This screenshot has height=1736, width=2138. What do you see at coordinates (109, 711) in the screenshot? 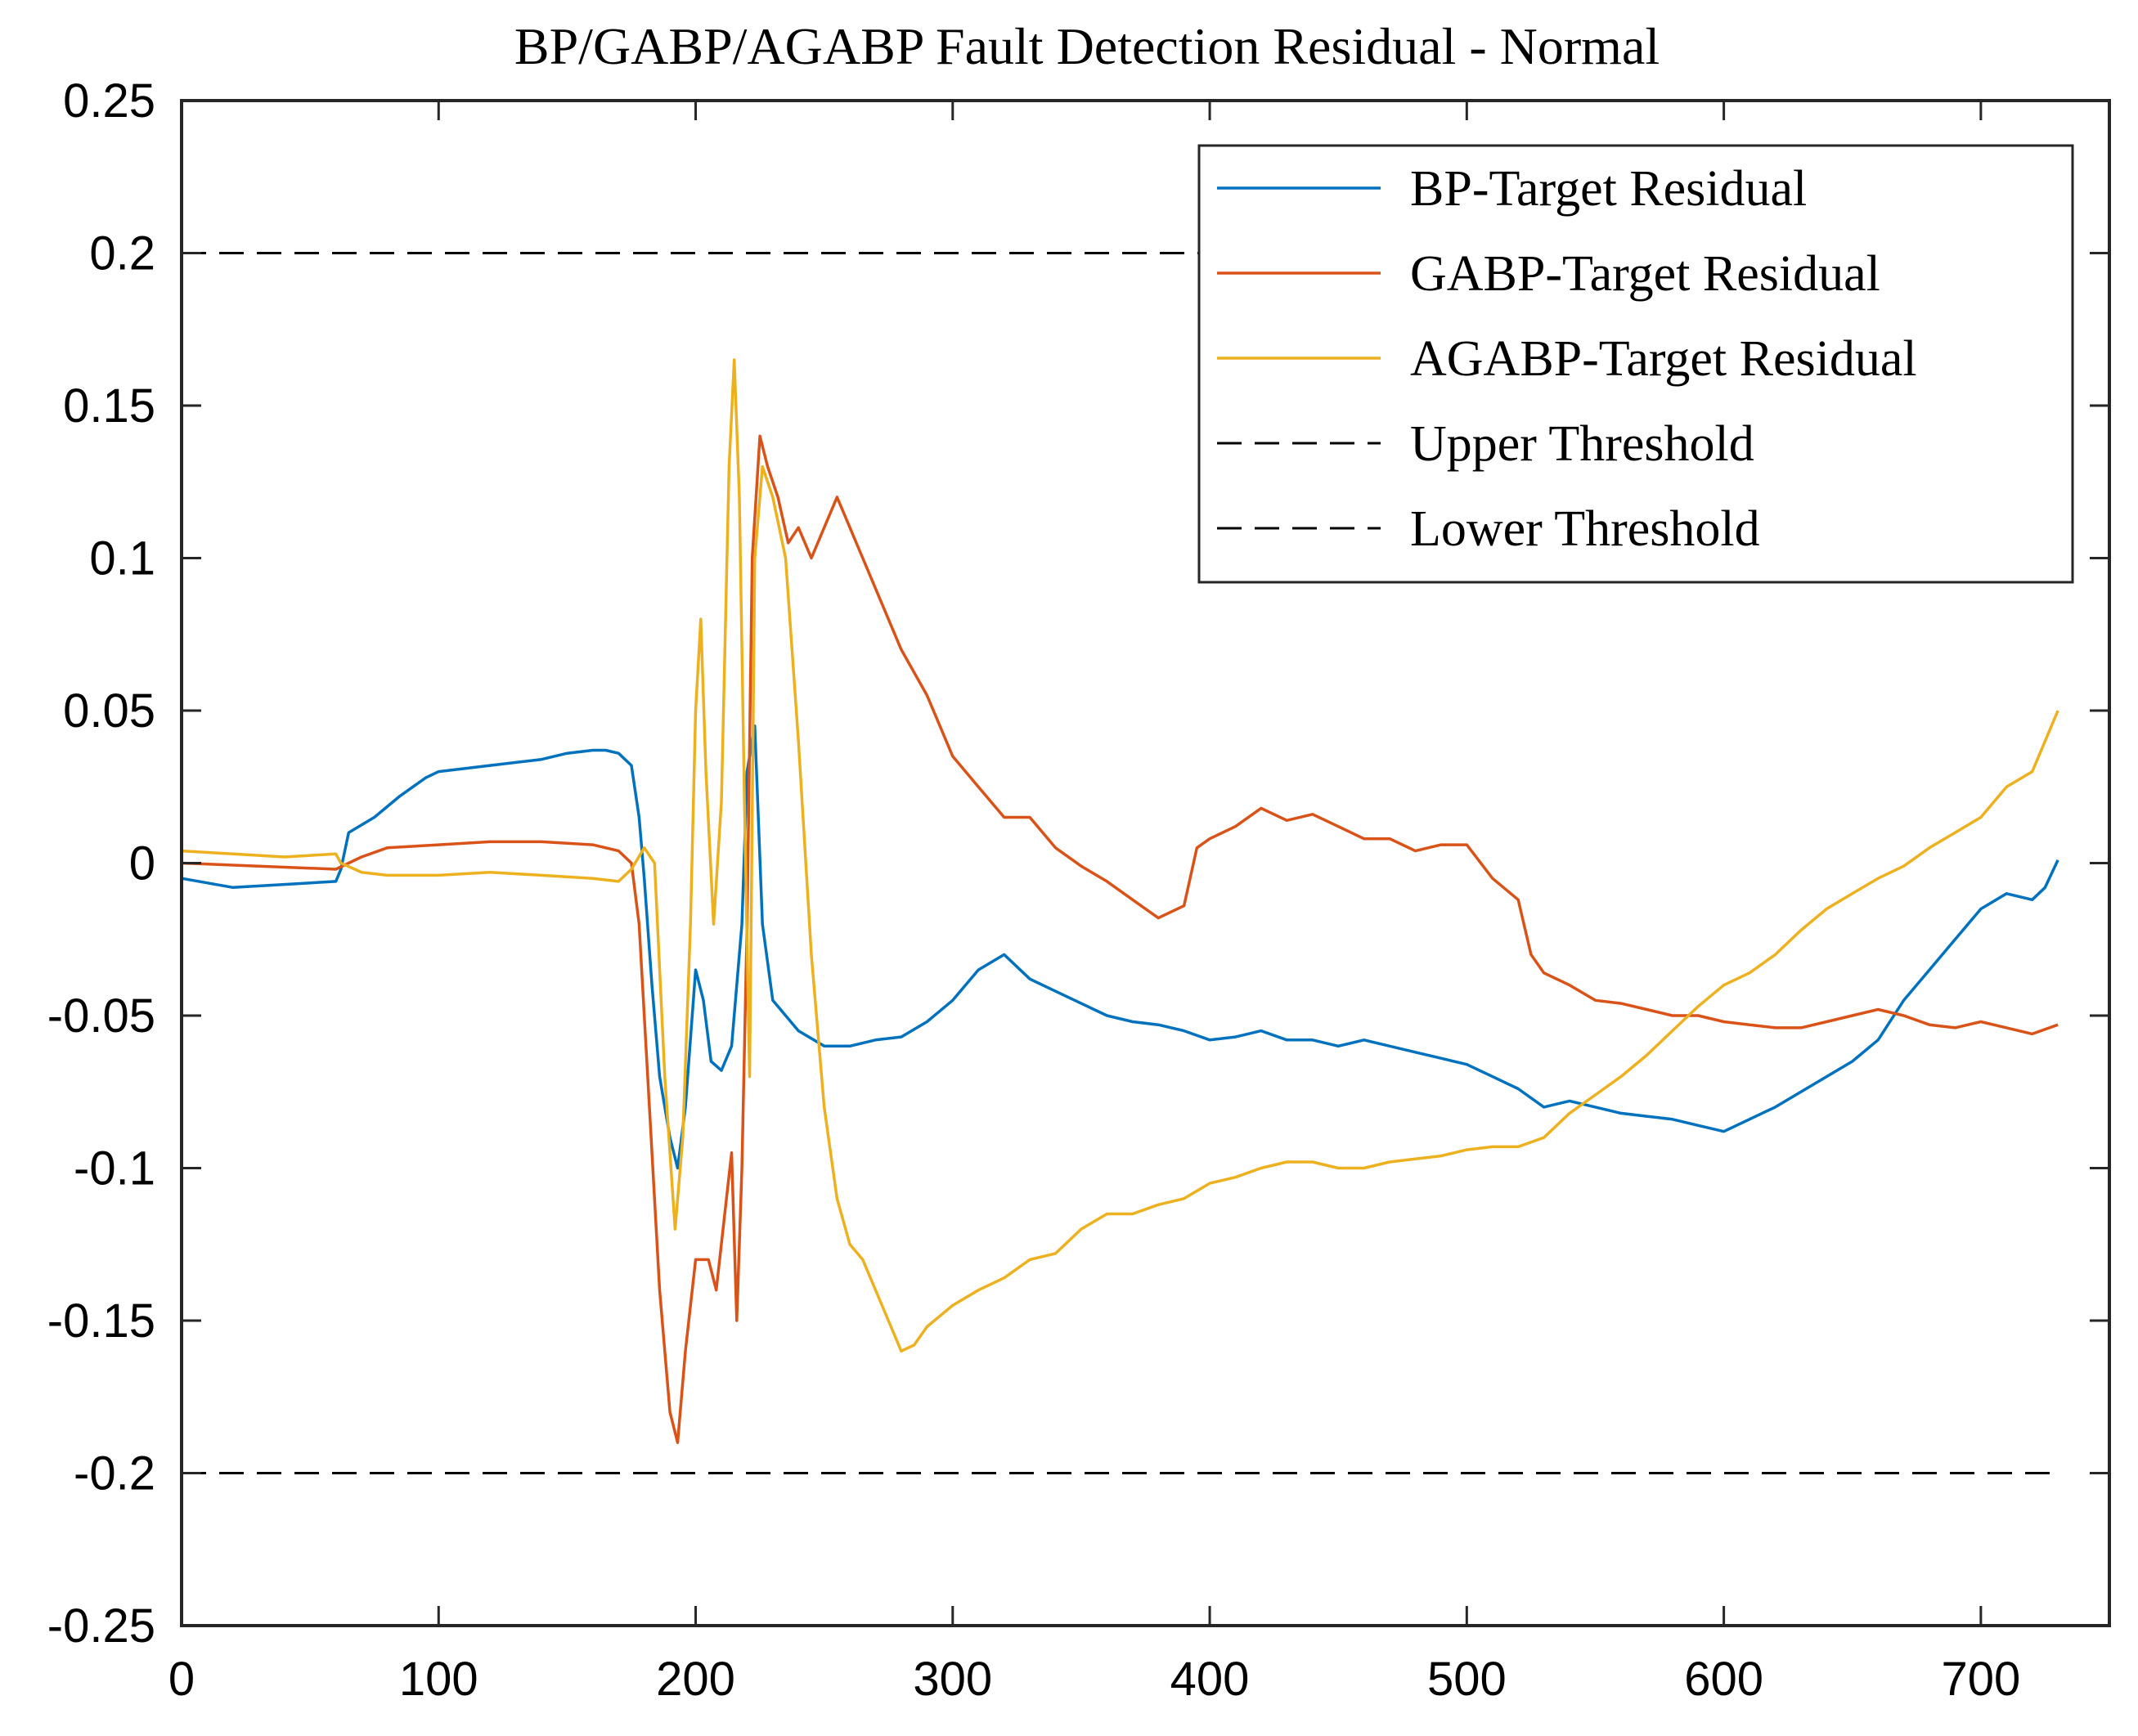
I see `y-tick-label: 0.05` at bounding box center [109, 711].